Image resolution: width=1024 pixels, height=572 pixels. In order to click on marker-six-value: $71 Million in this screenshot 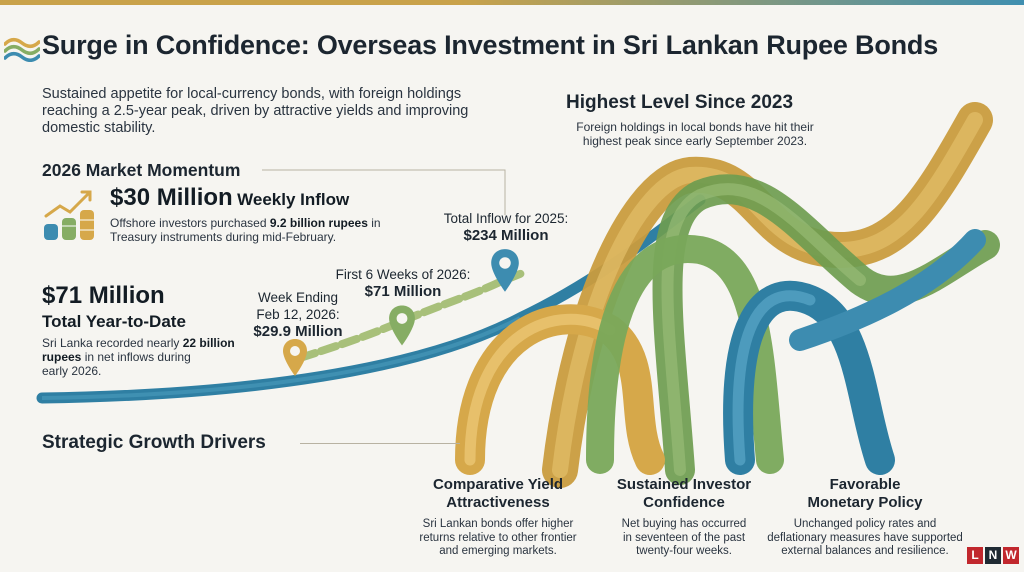, I will do `click(403, 291)`.